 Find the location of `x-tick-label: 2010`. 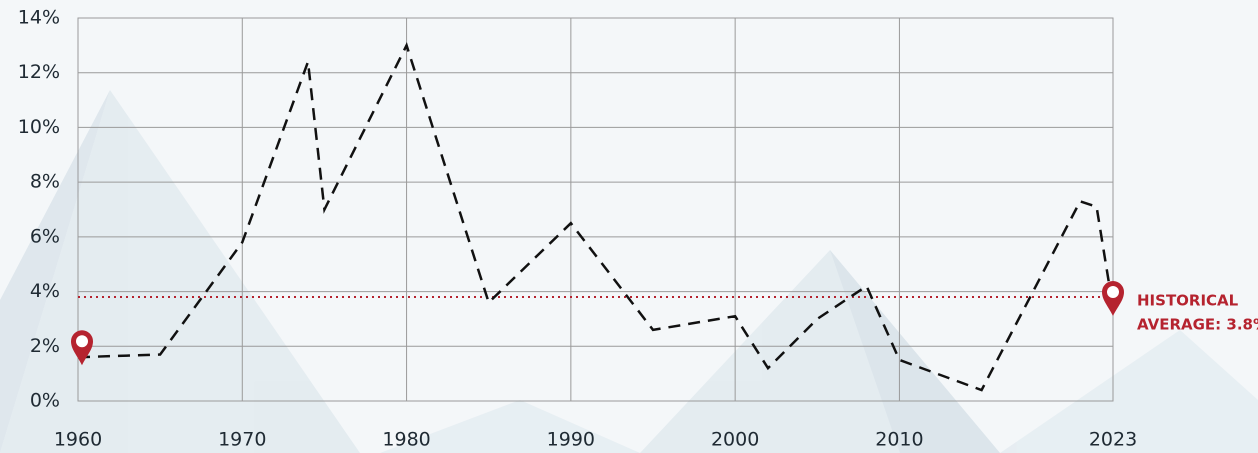

x-tick-label: 2010 is located at coordinates (899, 440).